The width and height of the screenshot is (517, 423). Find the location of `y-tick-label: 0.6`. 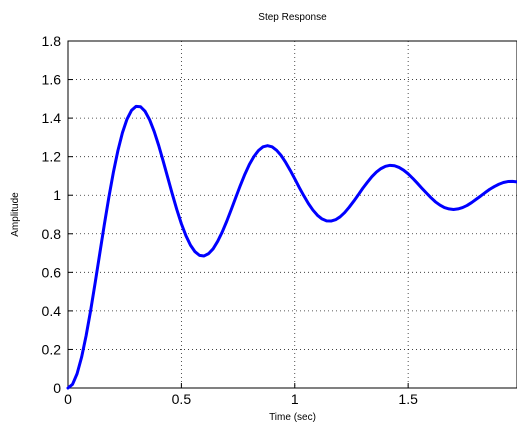

y-tick-label: 0.6 is located at coordinates (52, 272).